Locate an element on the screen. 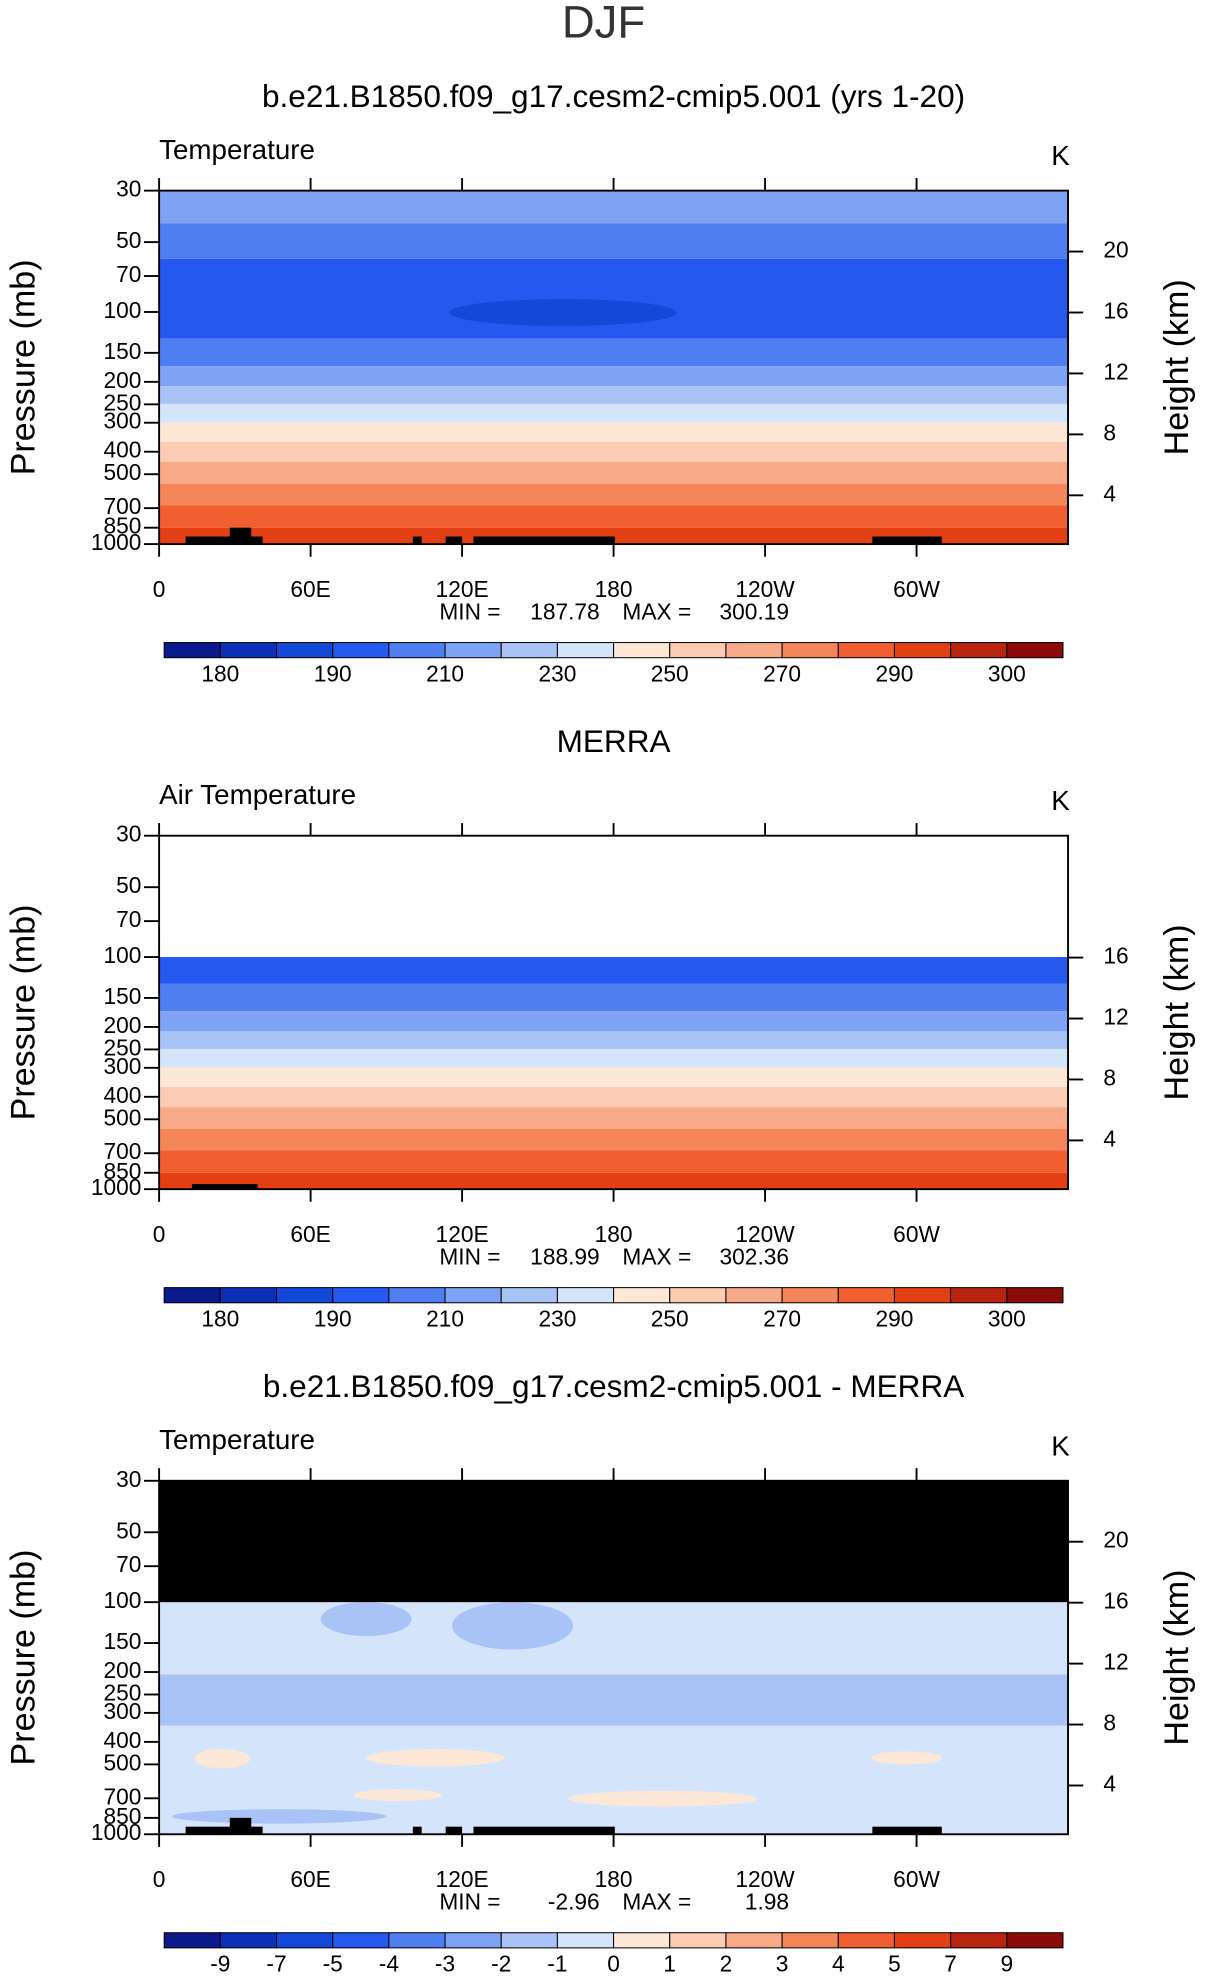  y-tick-label: 700 is located at coordinates (123, 506).